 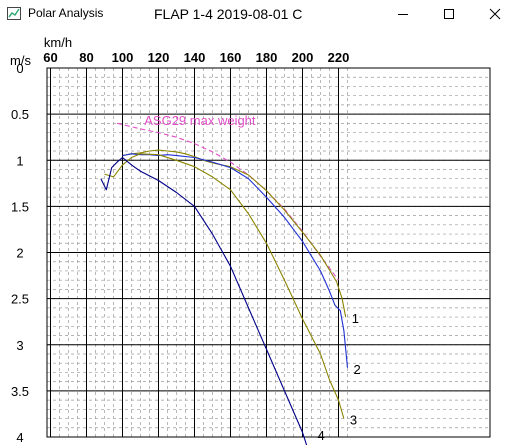 I want to click on x-tick-label: 180, so click(x=267, y=57).